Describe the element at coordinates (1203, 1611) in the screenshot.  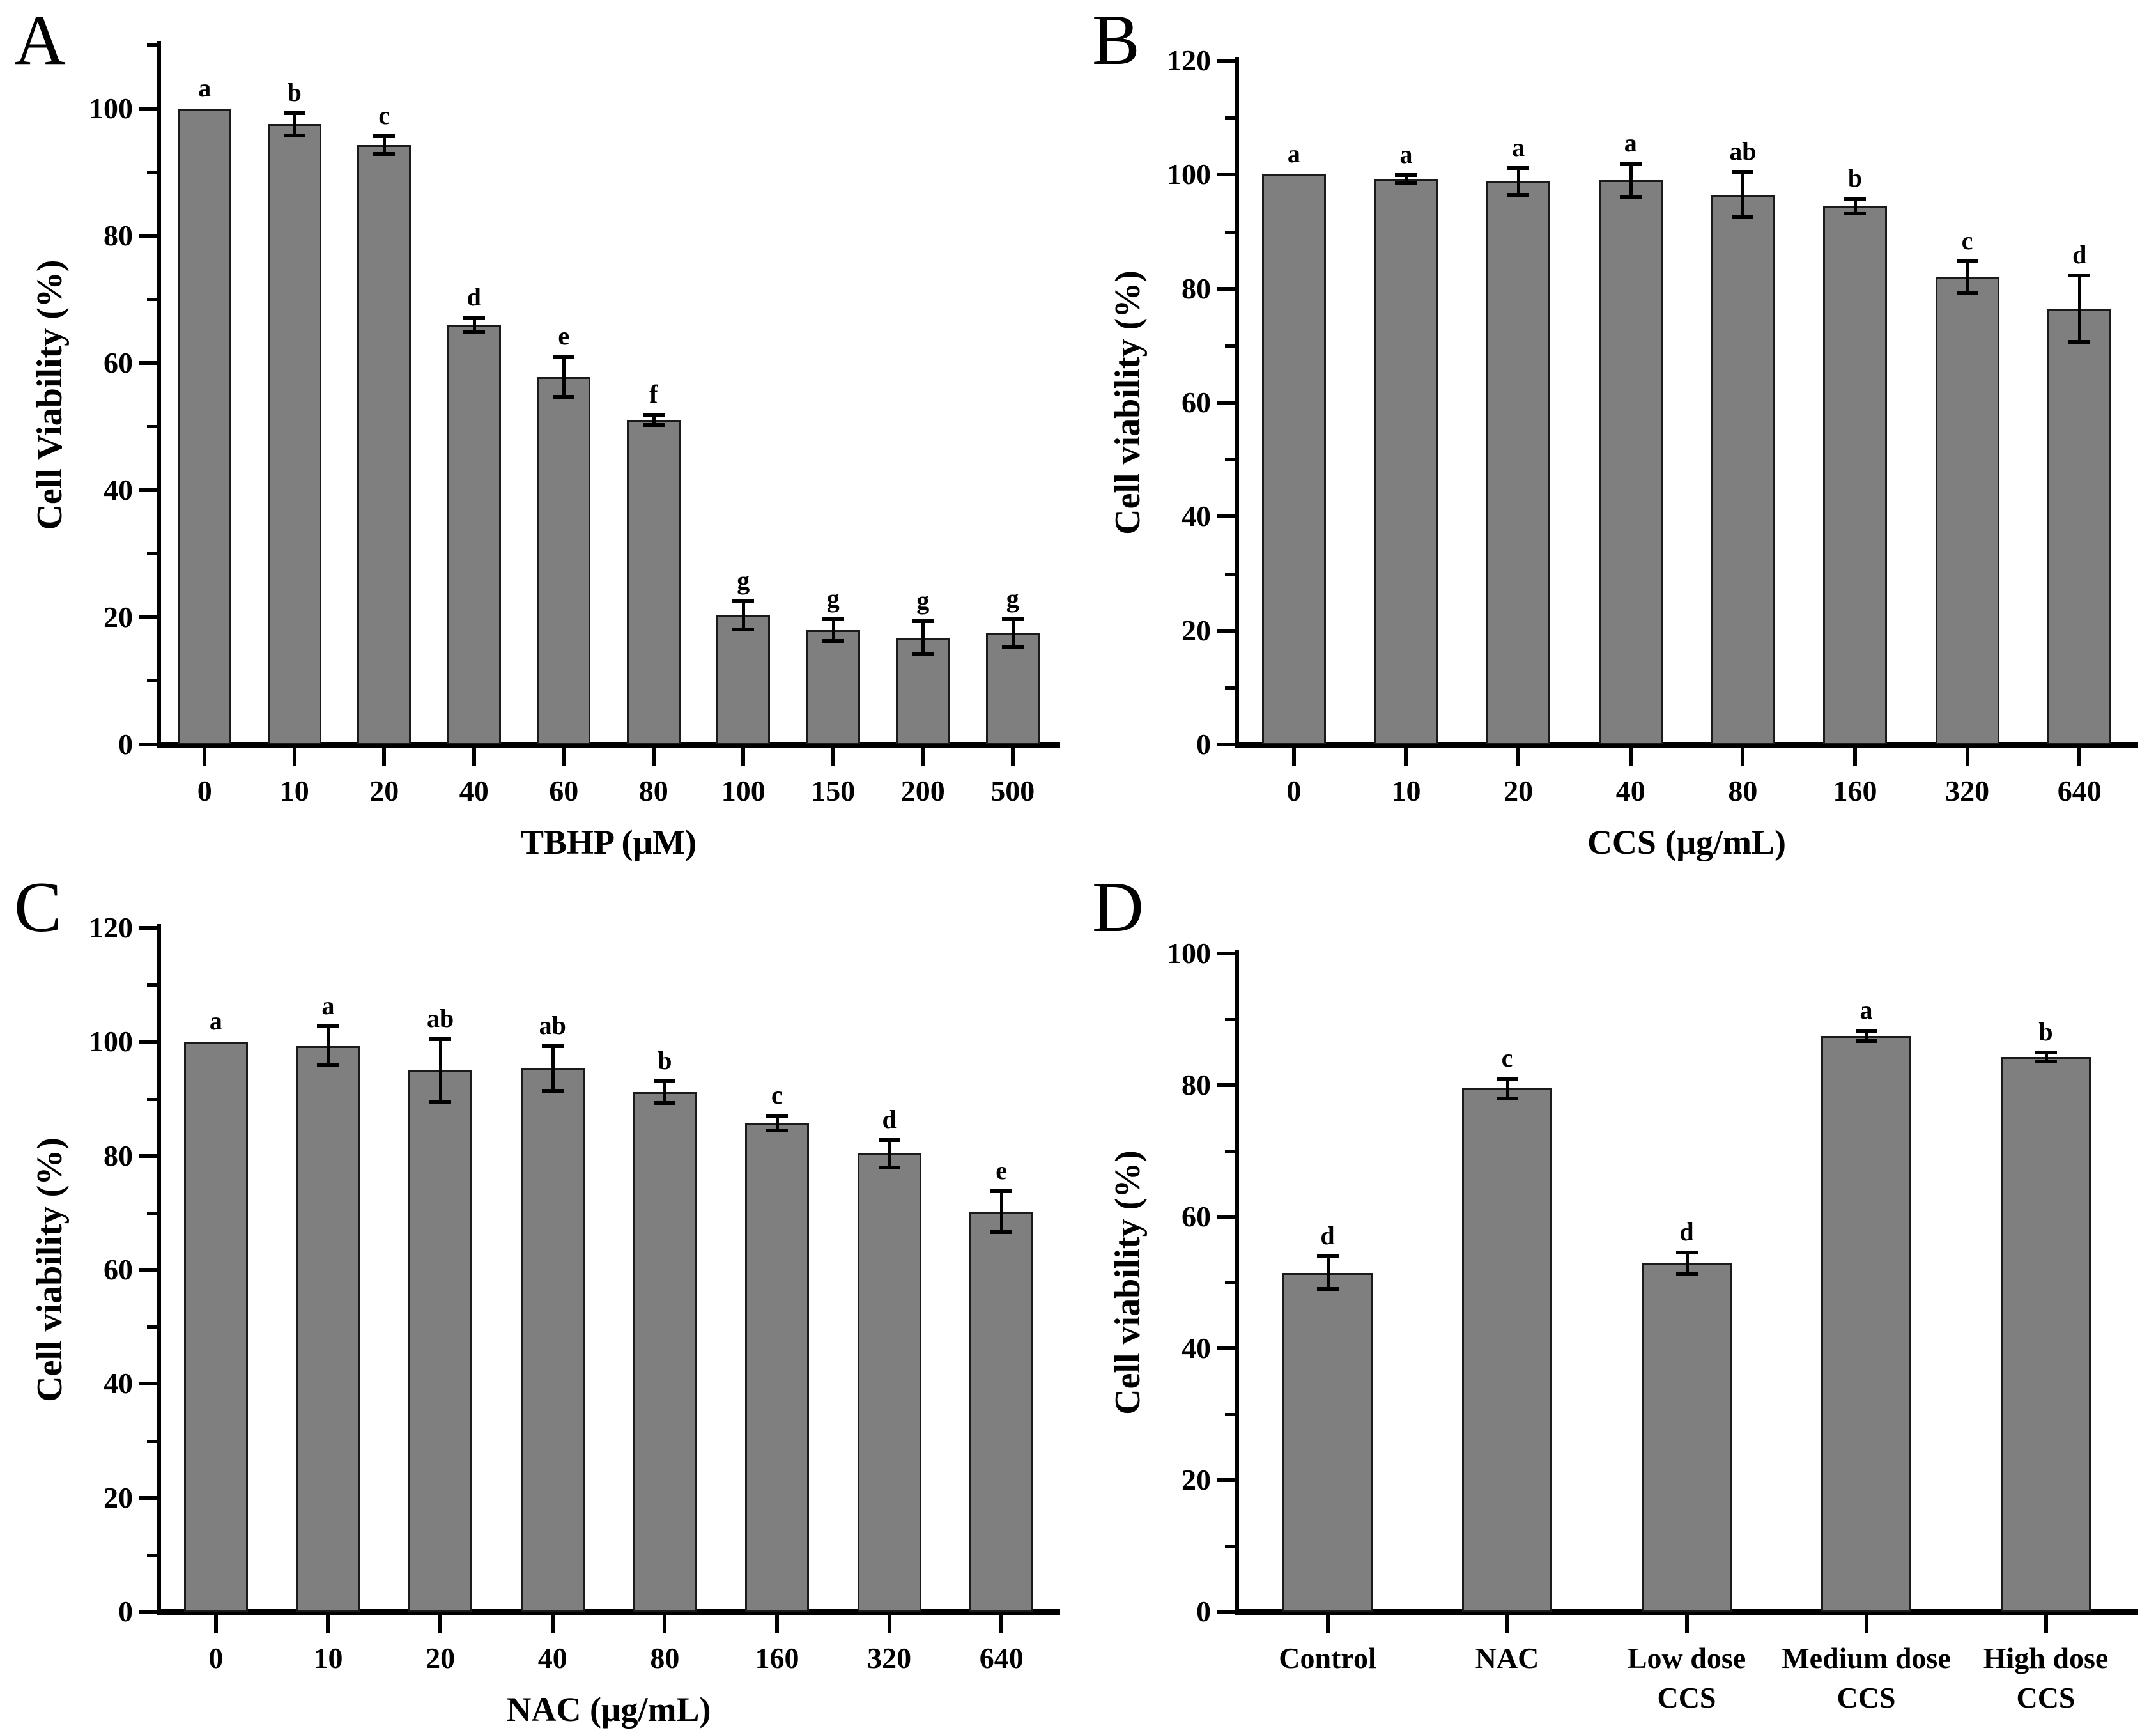
I see `y-tick-label: 0` at that location.